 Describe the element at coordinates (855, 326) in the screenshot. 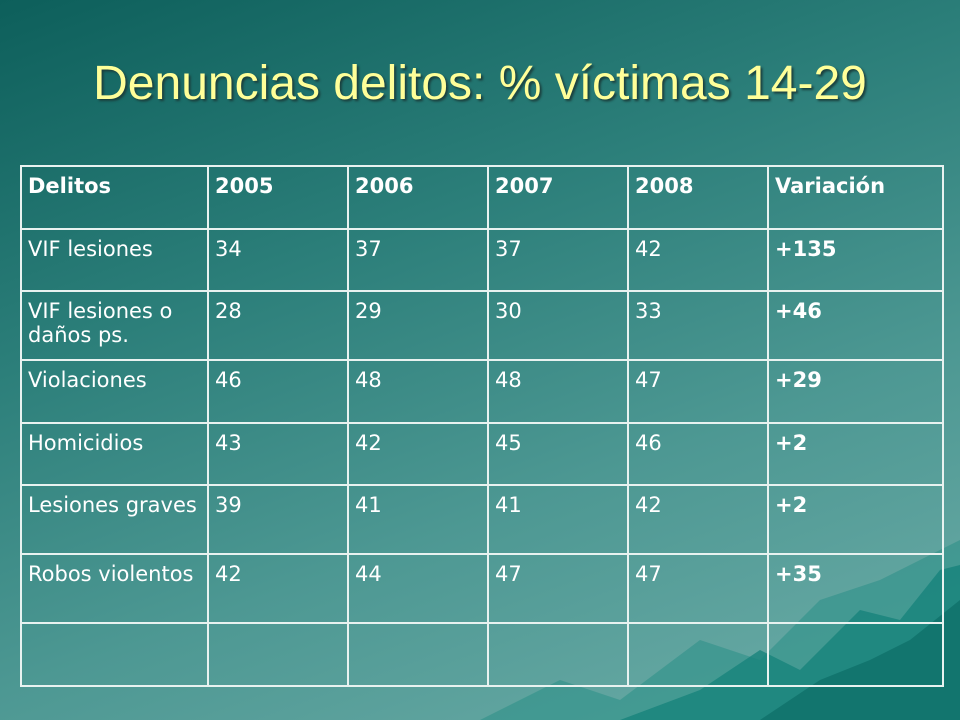

I see `cell-variacion: +46` at that location.